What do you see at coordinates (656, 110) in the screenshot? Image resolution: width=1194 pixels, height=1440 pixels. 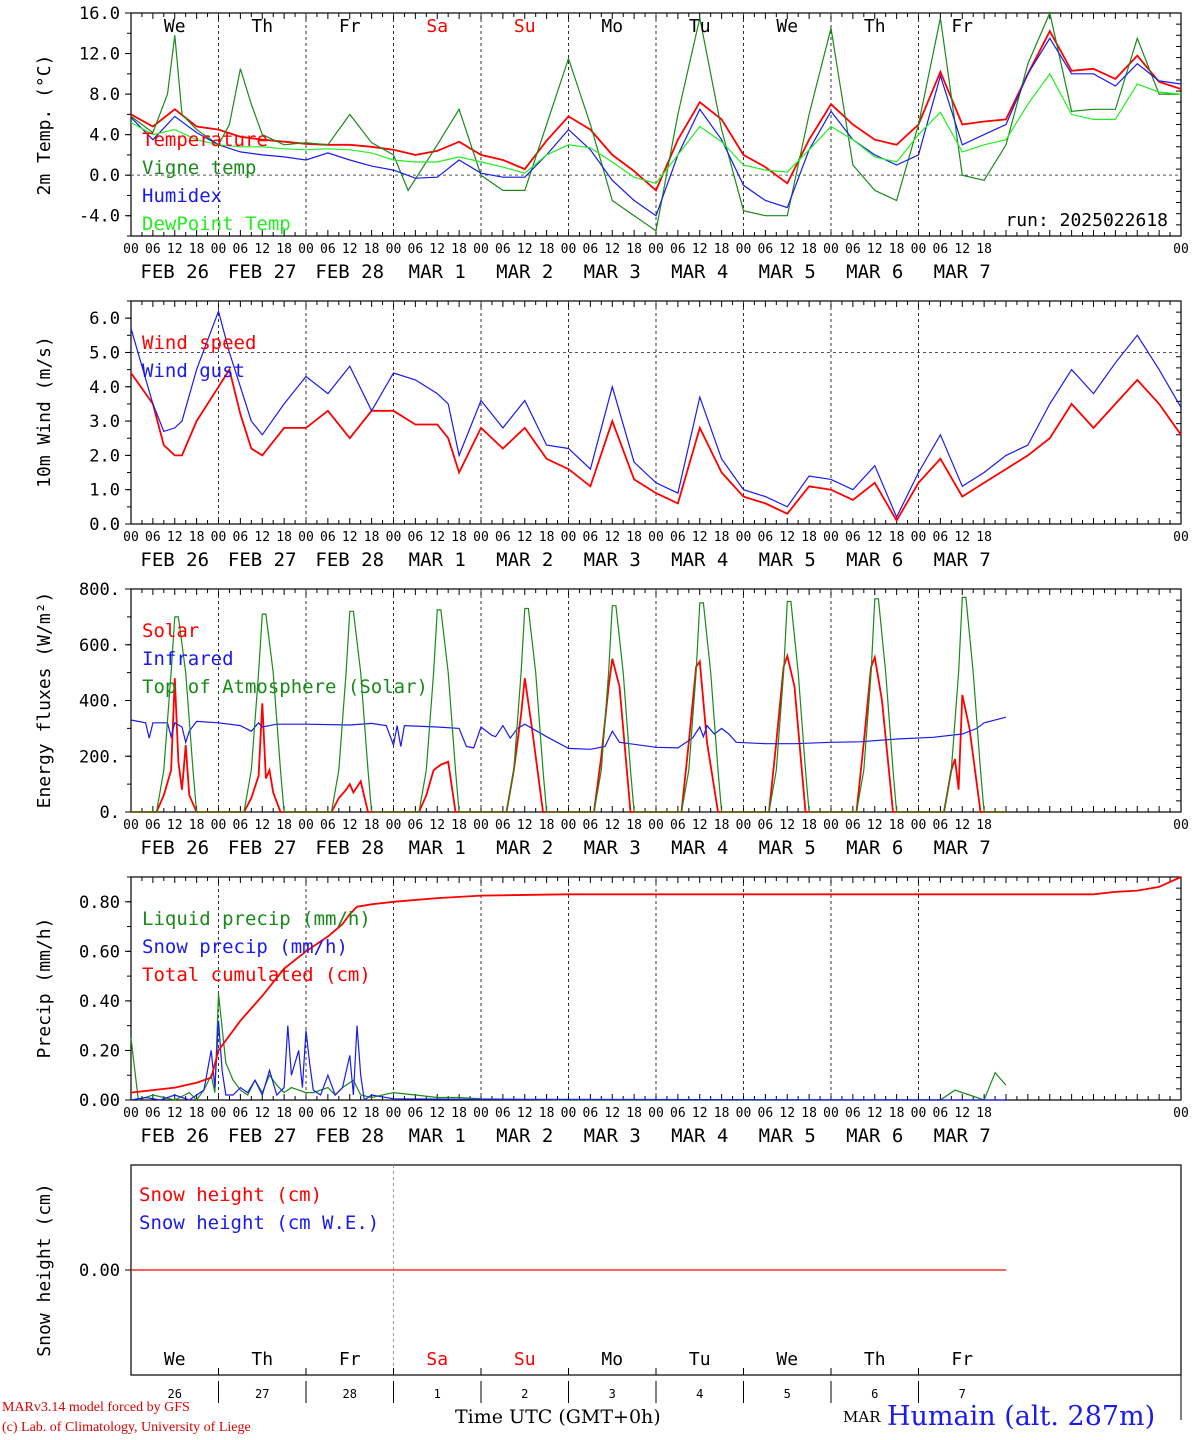 I see `series-line-temperature` at bounding box center [656, 110].